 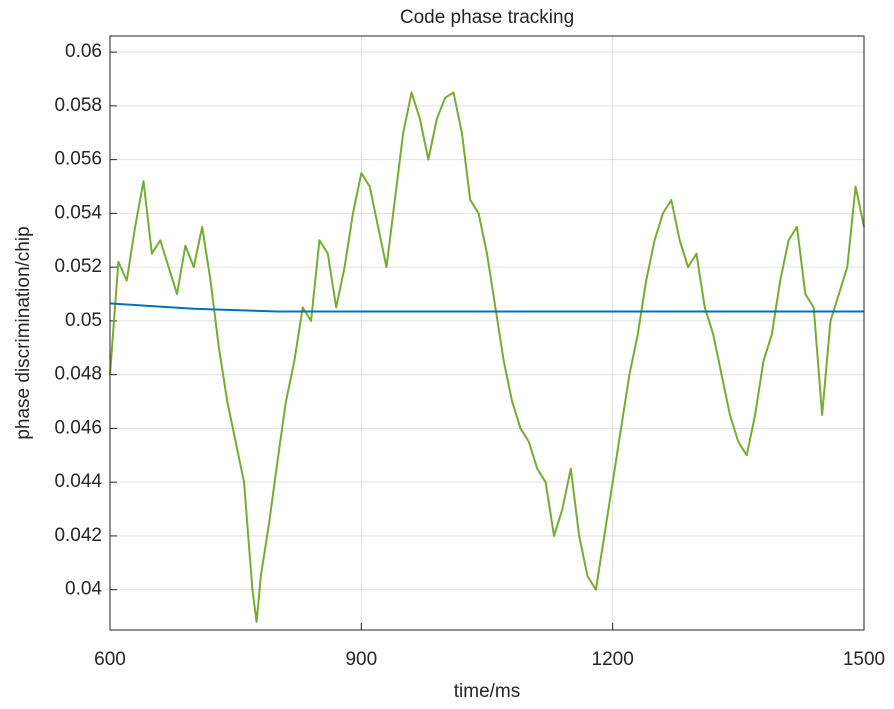 I want to click on data-line, so click(x=486, y=307).